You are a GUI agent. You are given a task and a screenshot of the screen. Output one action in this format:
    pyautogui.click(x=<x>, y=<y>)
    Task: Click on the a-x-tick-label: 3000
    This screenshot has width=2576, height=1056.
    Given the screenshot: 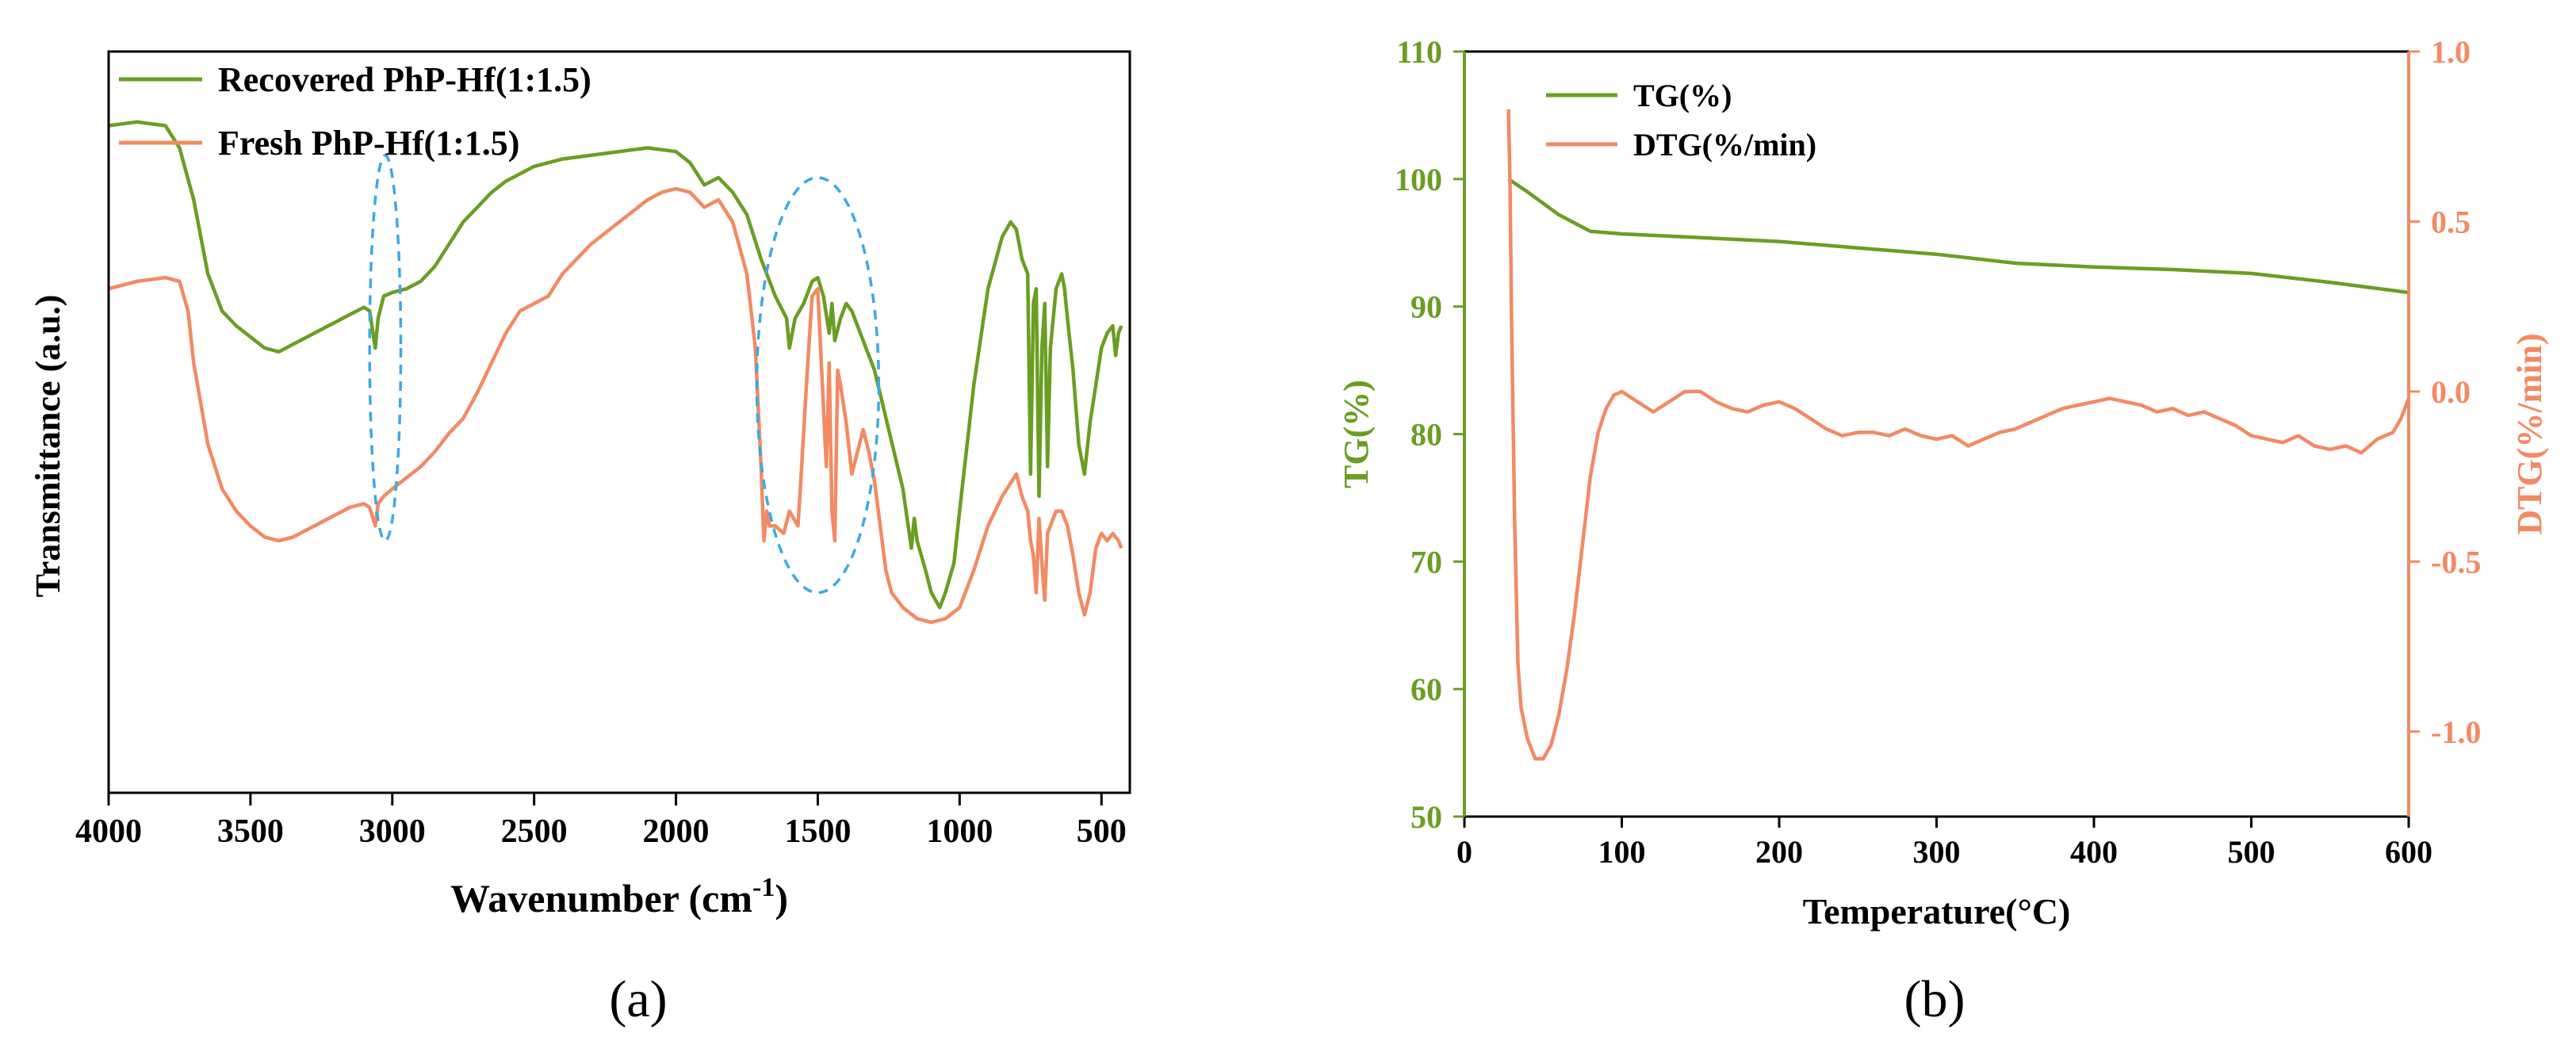 What is the action you would take?
    pyautogui.click(x=392, y=832)
    